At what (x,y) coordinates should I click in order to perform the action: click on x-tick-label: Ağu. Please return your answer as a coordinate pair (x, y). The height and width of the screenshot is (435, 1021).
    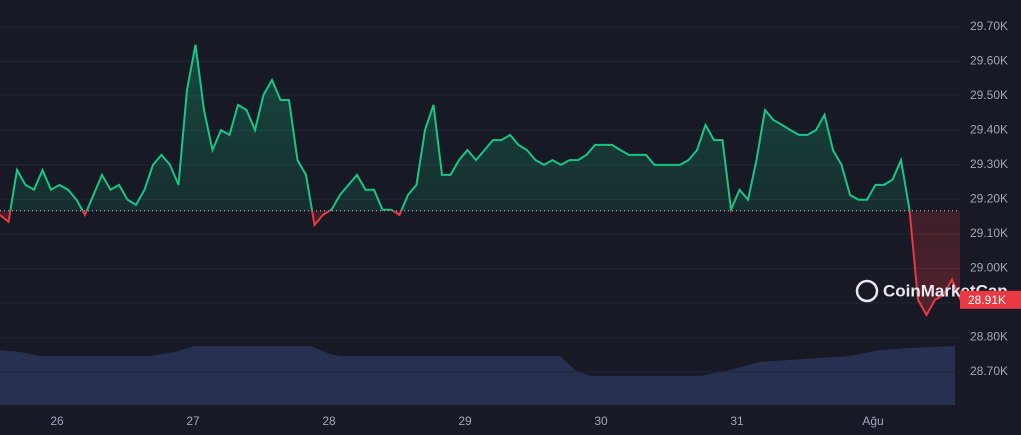
    Looking at the image, I should click on (872, 421).